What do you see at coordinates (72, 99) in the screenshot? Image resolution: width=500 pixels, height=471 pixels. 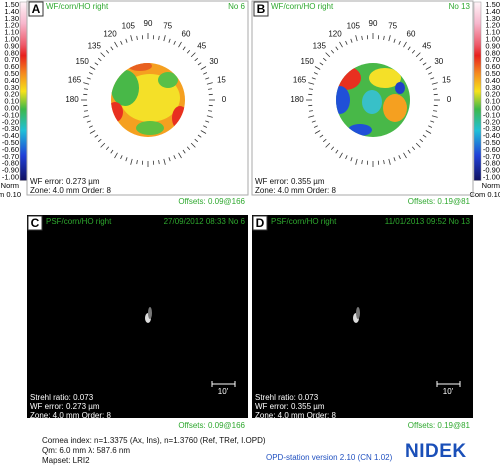 I see `angle-label: 180` at bounding box center [72, 99].